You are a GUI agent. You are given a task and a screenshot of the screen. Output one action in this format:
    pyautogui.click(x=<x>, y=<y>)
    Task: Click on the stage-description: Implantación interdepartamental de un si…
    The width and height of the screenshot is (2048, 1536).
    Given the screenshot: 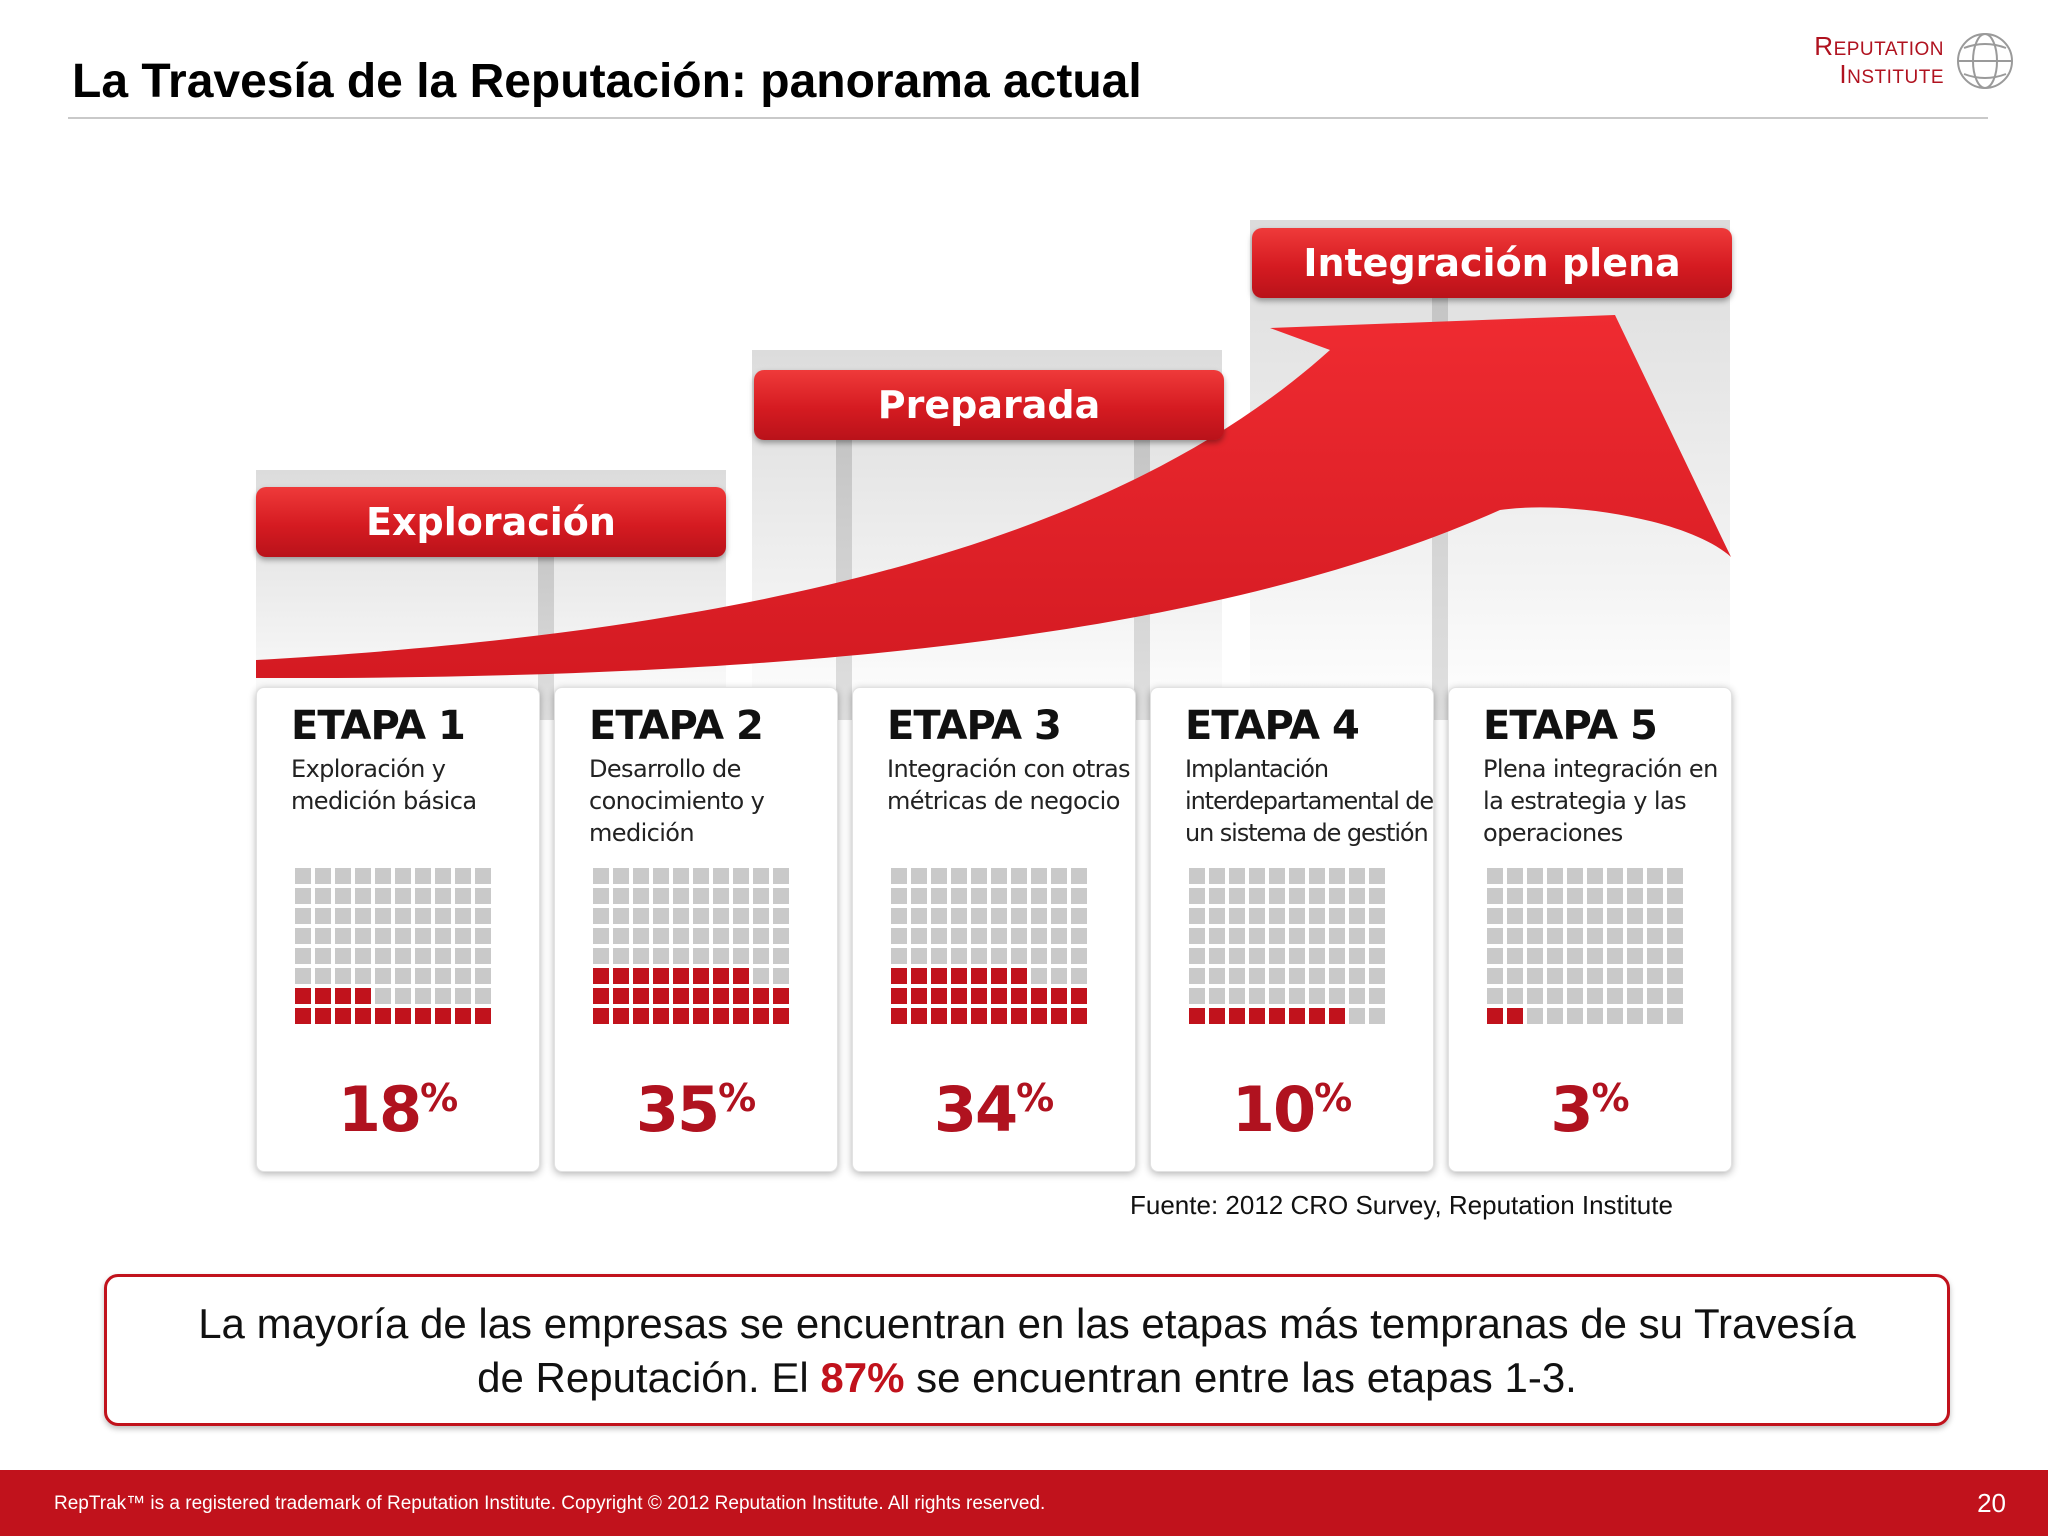 What is the action you would take?
    pyautogui.click(x=1309, y=801)
    